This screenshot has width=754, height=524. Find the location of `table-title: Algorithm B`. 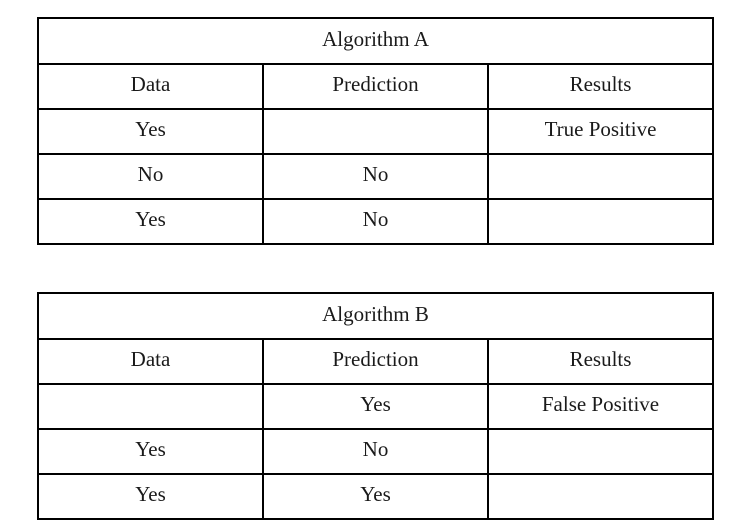

table-title: Algorithm B is located at coordinates (375, 316).